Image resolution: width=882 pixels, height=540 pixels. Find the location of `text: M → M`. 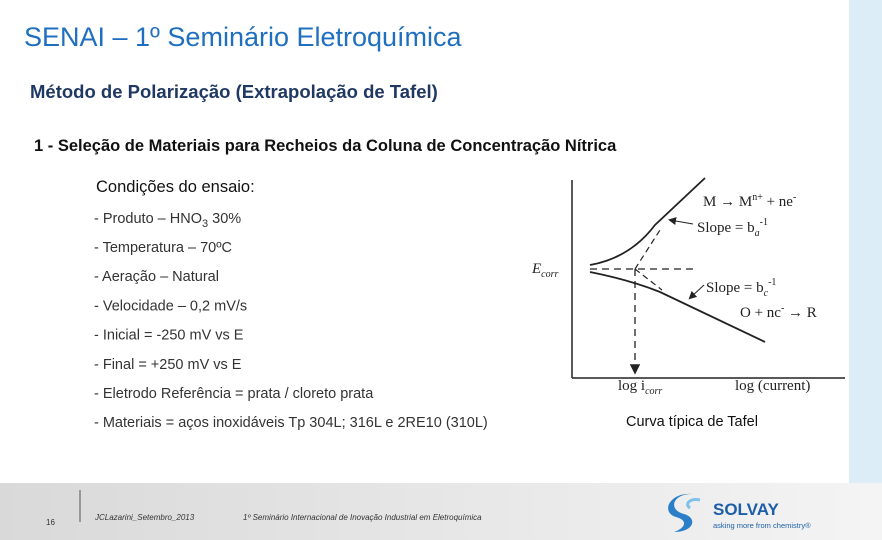

text: M → M is located at coordinates (727, 202).